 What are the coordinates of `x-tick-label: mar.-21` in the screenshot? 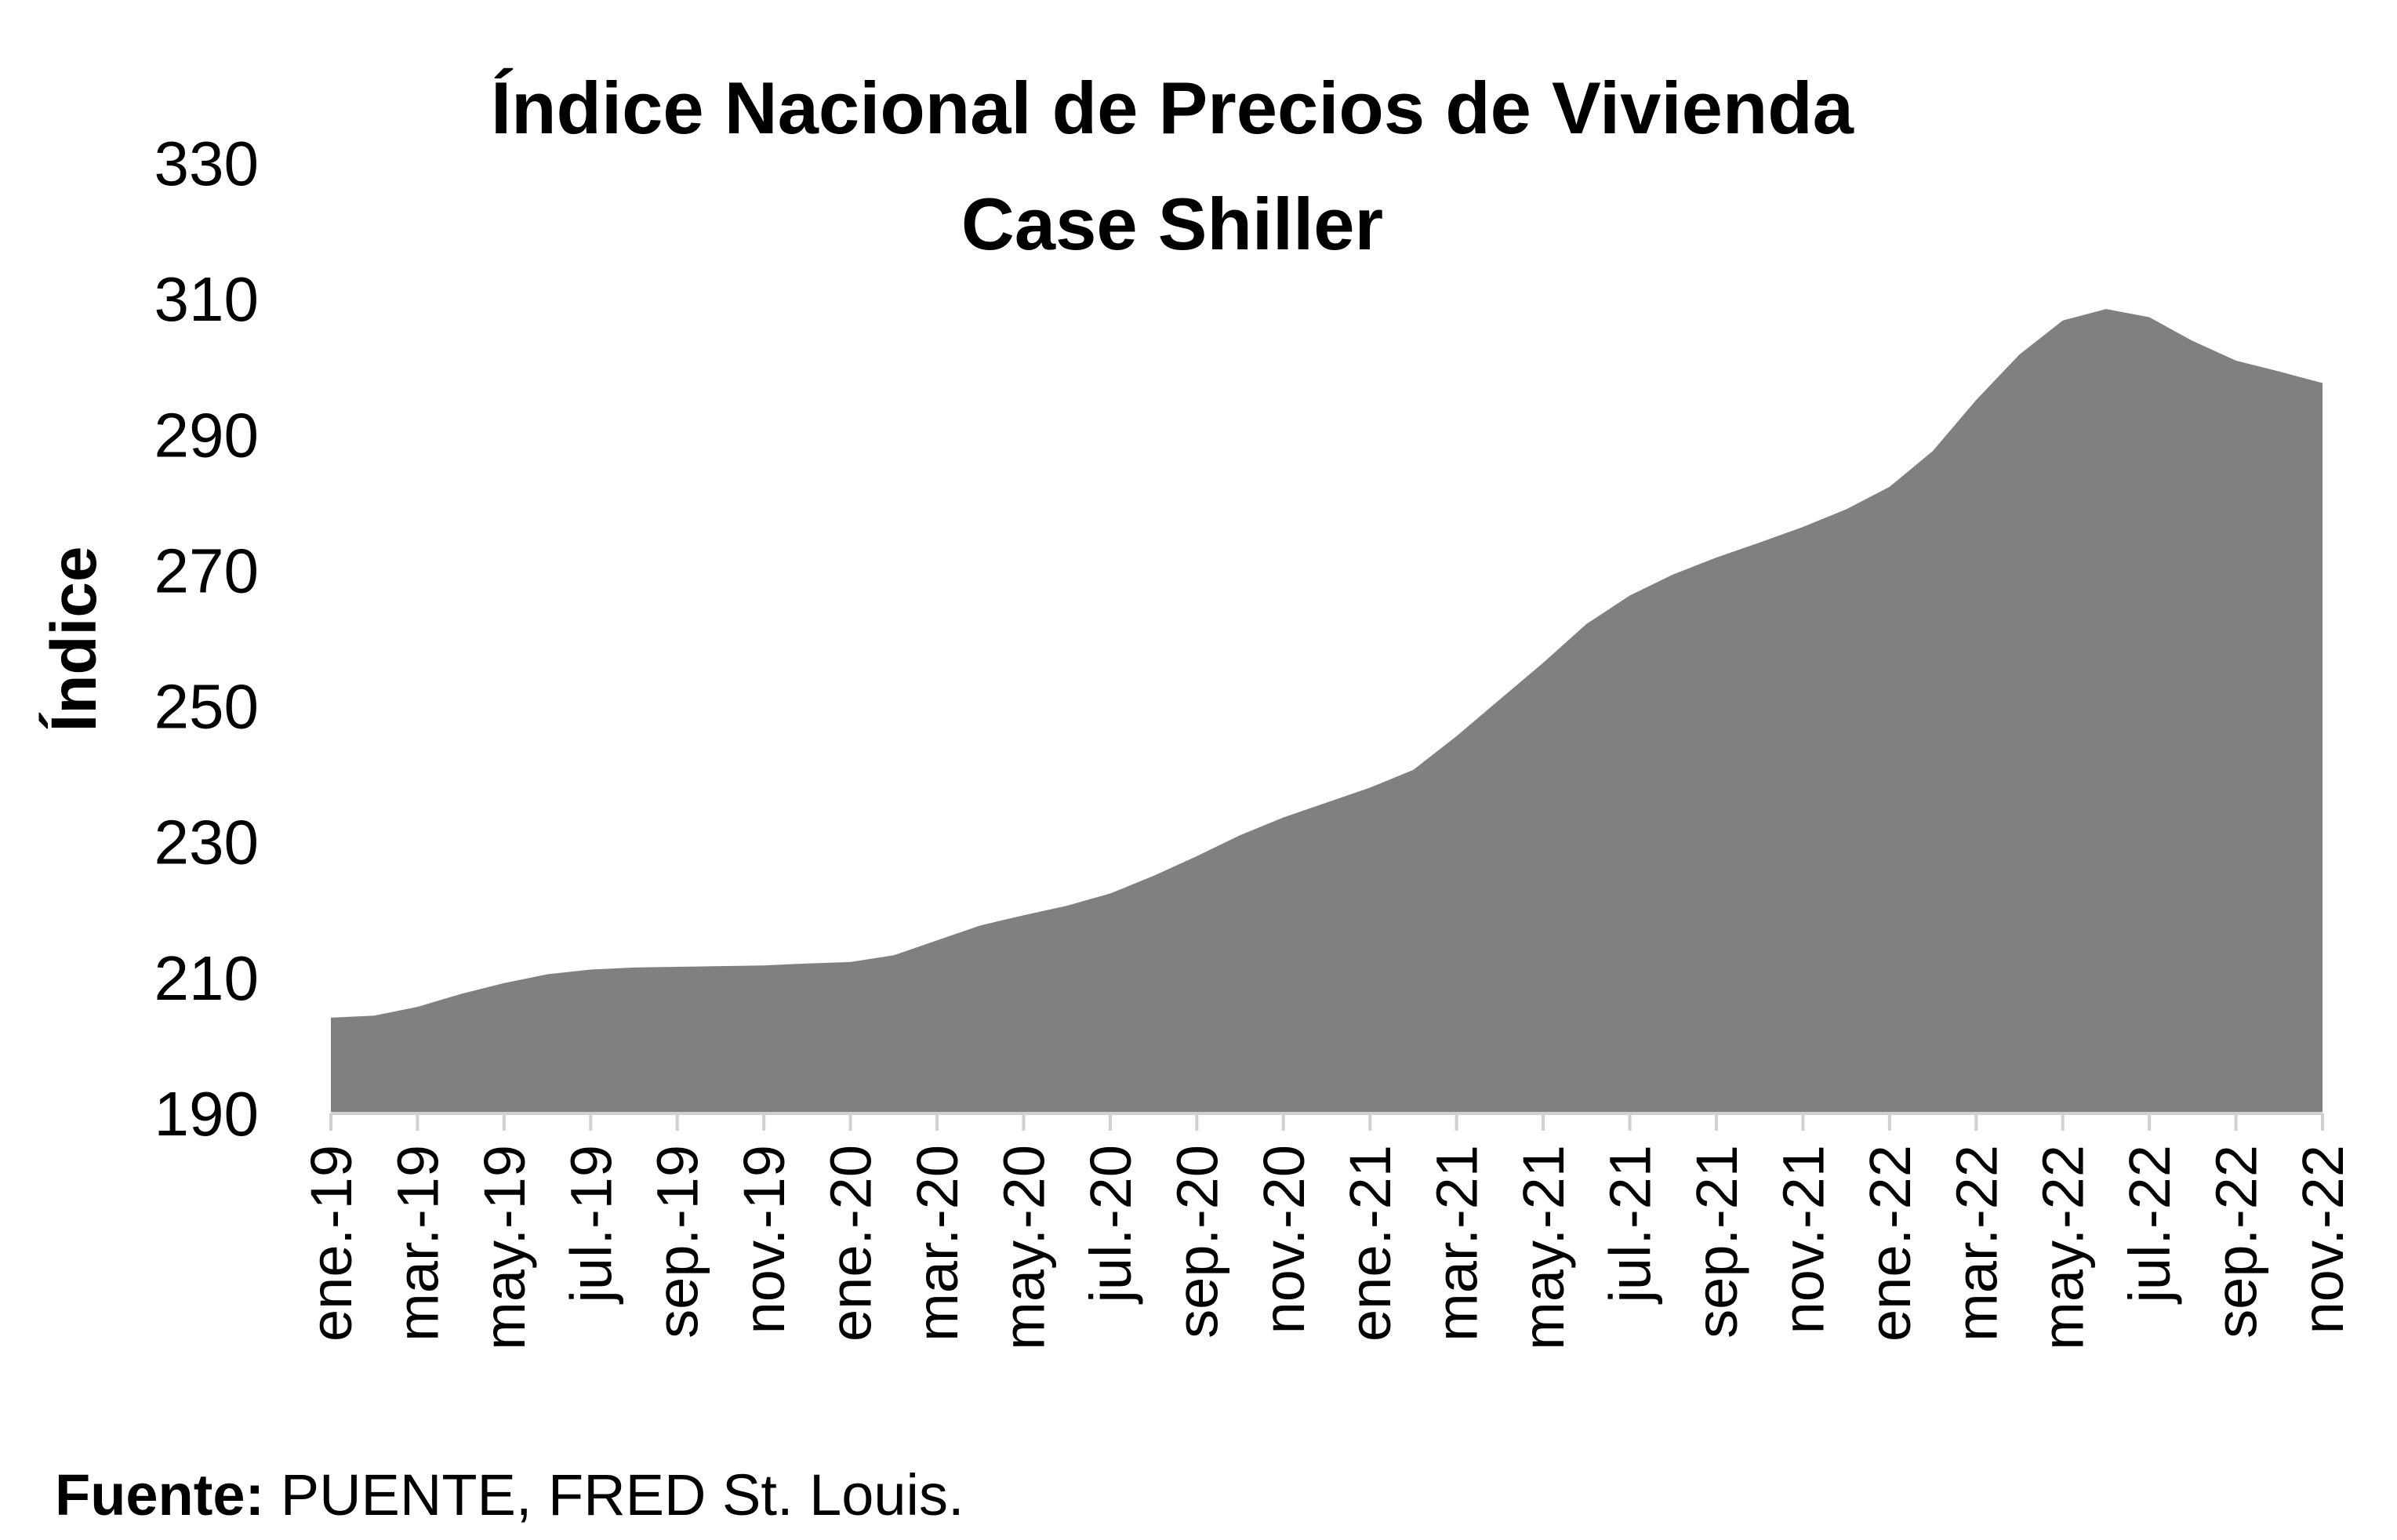 It's located at (1457, 1243).